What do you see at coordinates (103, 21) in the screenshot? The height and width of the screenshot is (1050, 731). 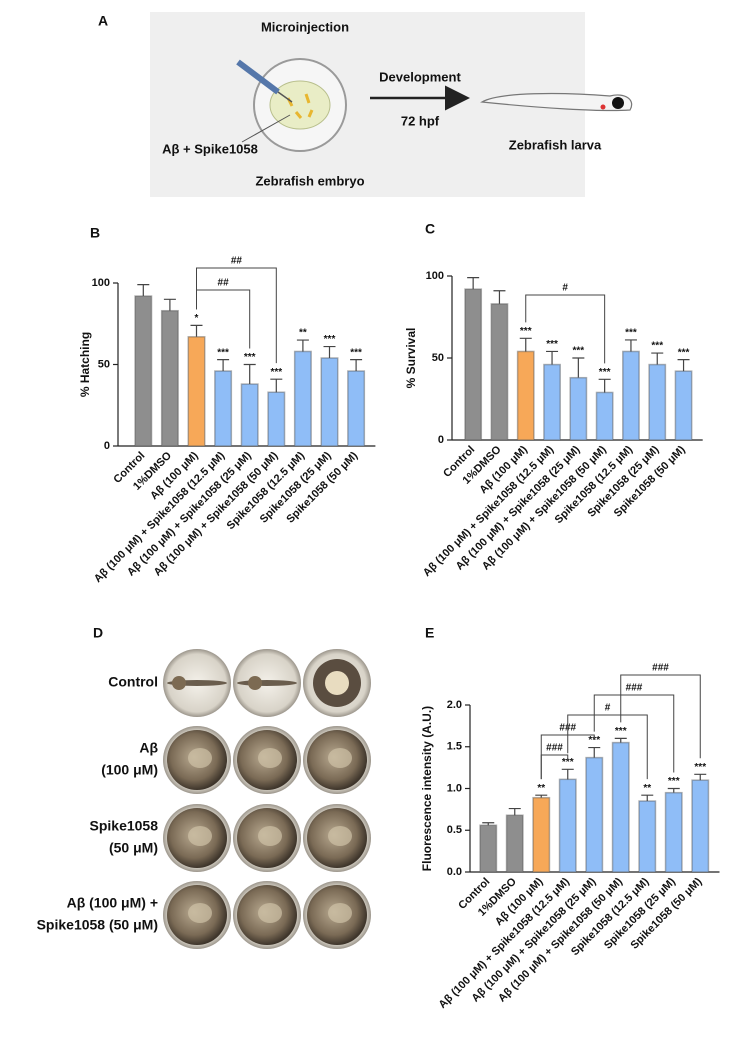 I see `panel-label: A` at bounding box center [103, 21].